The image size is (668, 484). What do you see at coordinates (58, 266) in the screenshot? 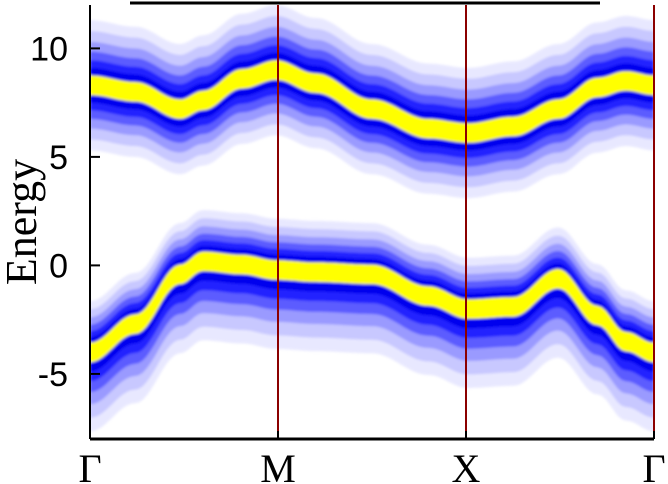
I see `y-tick-label: 0` at bounding box center [58, 266].